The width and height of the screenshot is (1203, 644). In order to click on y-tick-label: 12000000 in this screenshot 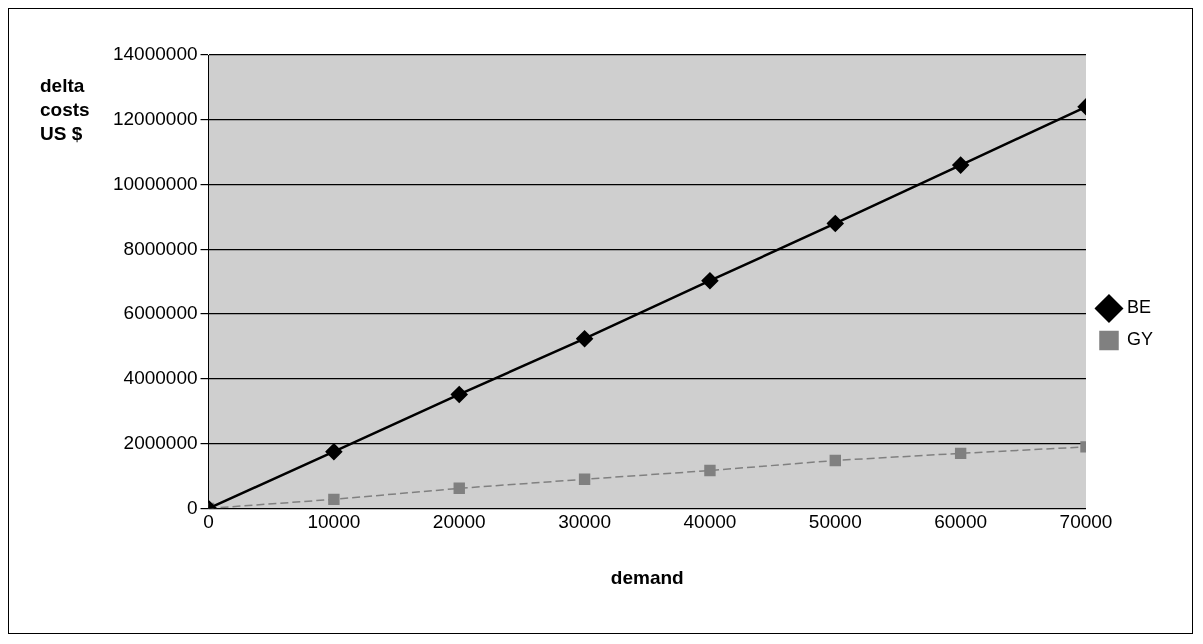, I will do `click(155, 119)`.